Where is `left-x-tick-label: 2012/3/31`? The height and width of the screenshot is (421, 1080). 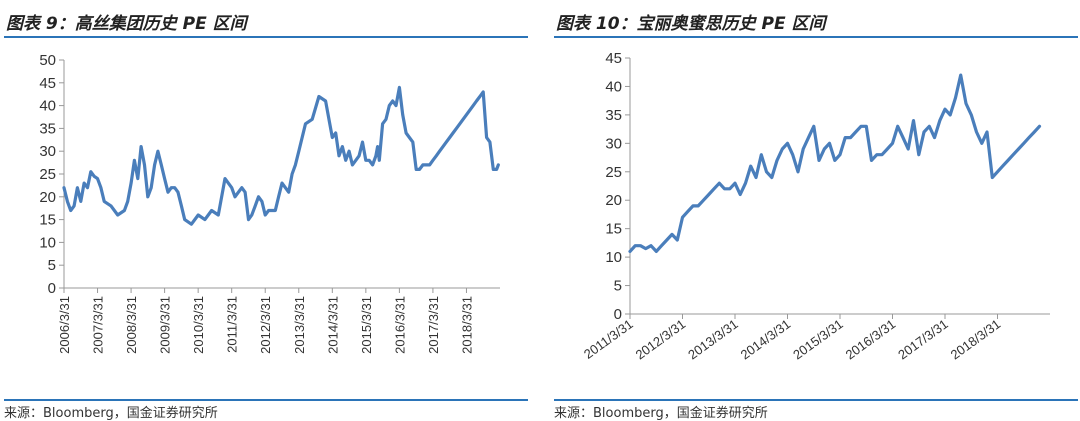 left-x-tick-label: 2012/3/31 is located at coordinates (265, 325).